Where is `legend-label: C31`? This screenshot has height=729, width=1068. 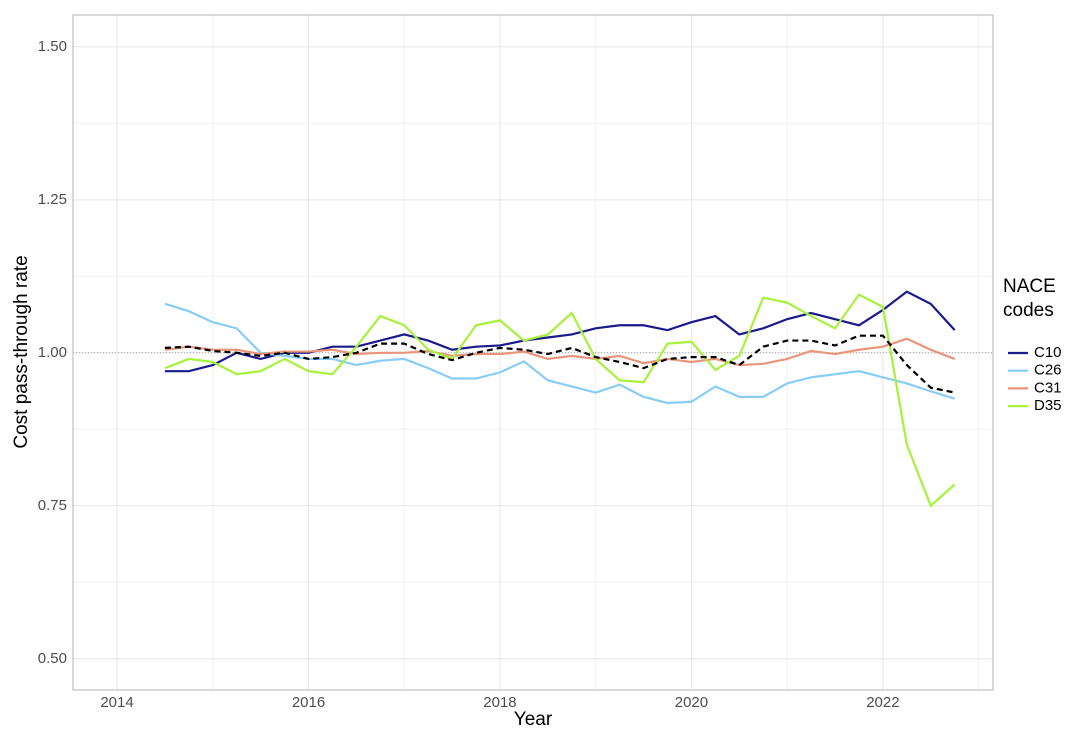
legend-label: C31 is located at coordinates (1048, 387).